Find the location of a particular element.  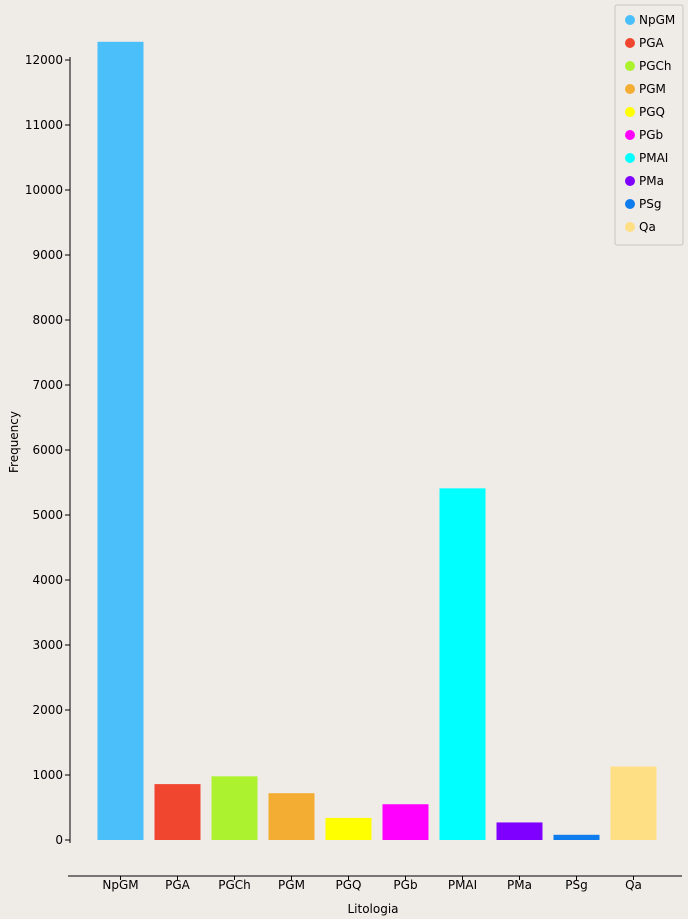

bar-qa is located at coordinates (633, 803).